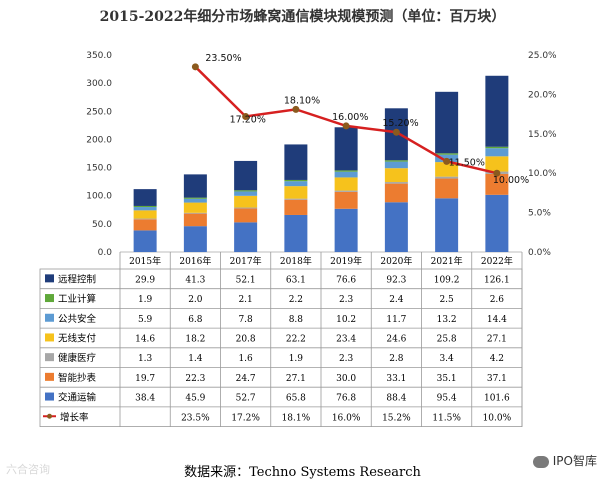  I want to click on table-cell: 33.1, so click(396, 379).